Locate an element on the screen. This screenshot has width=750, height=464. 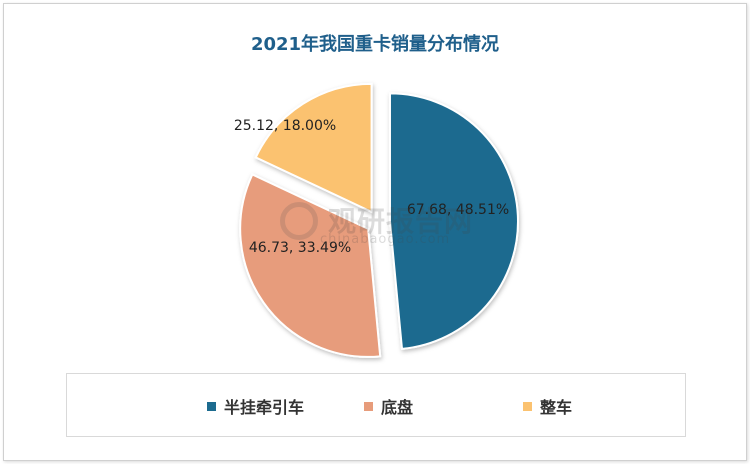
data-label: 25.12, 18.00% is located at coordinates (285, 126).